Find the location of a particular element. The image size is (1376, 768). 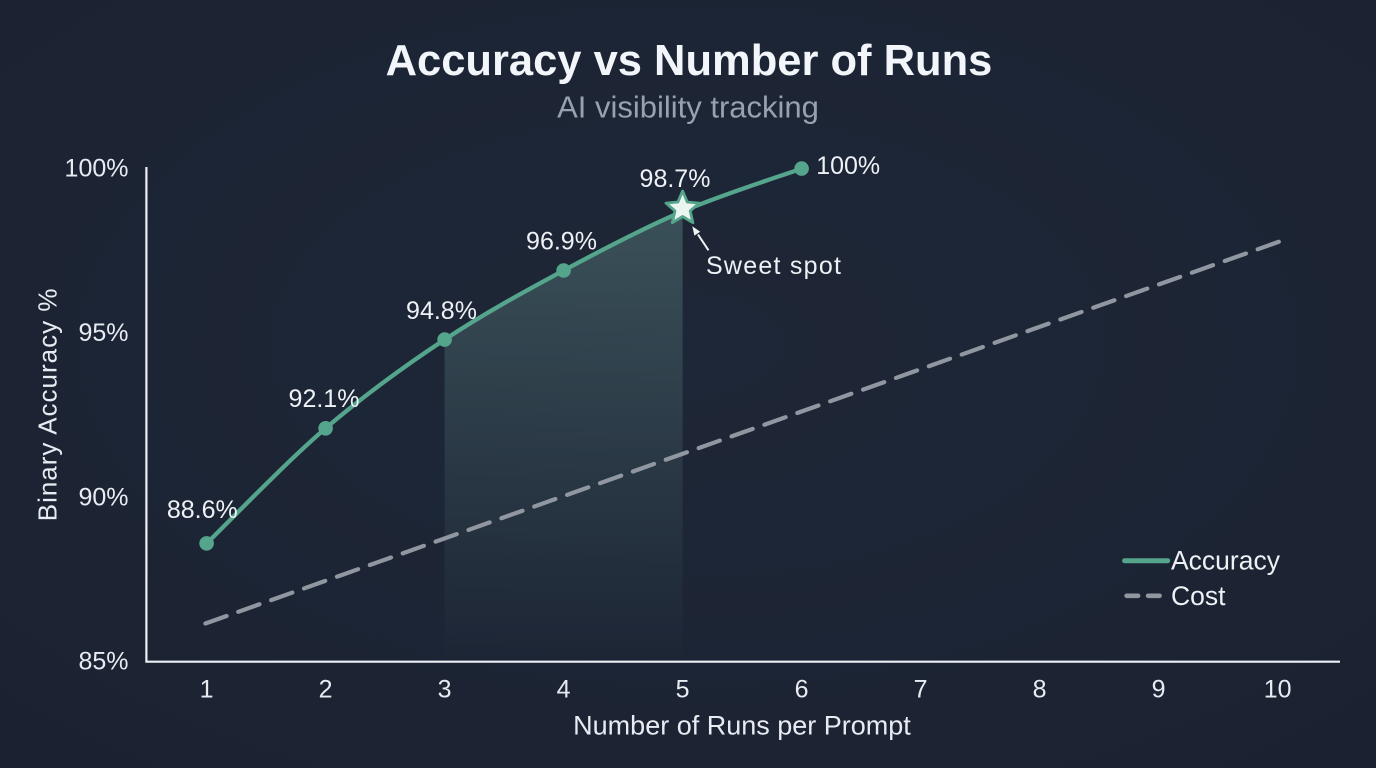

svg-text: 7 is located at coordinates (921, 689).